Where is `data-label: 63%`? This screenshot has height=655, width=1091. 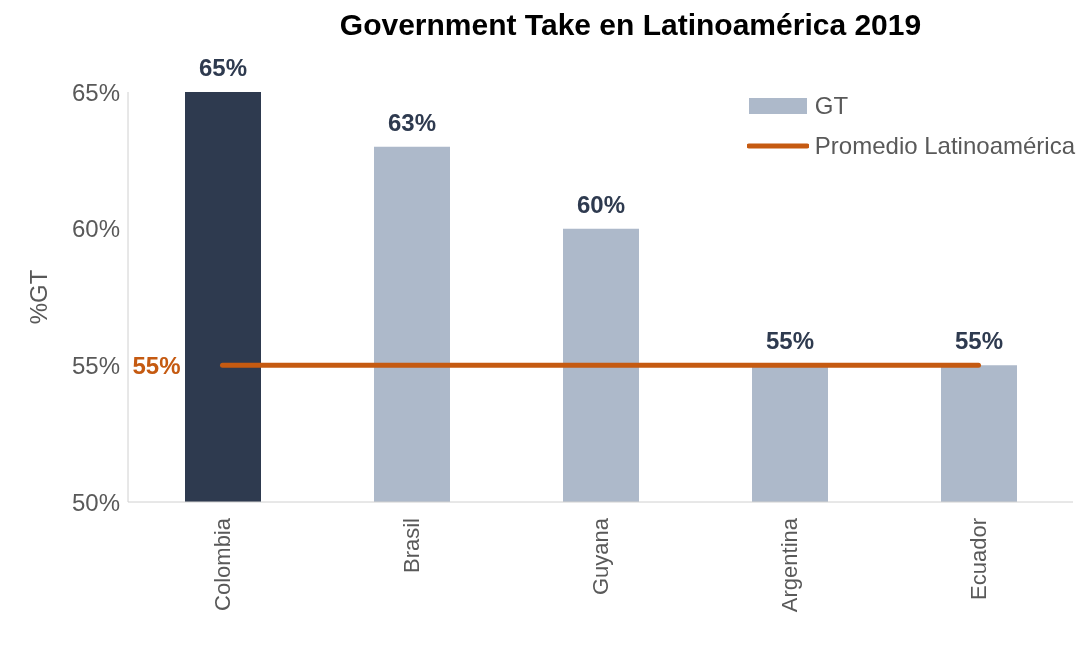 data-label: 63% is located at coordinates (412, 122).